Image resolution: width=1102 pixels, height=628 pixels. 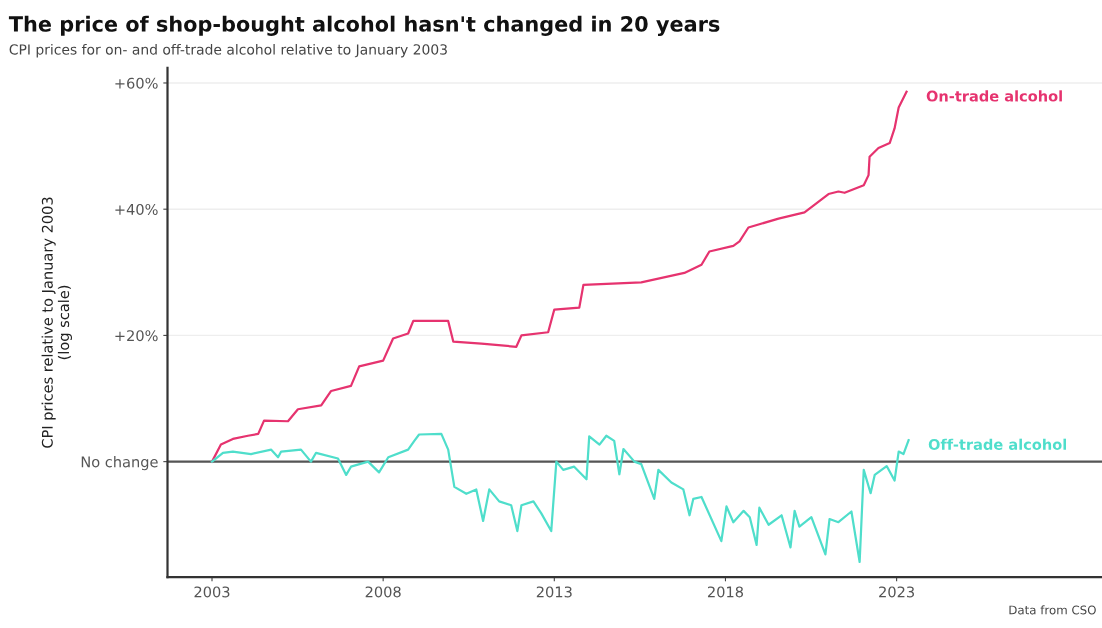 What do you see at coordinates (364, 26) in the screenshot?
I see `chart-title: The price of shop-bought alcohol hasn't changed in 20 years` at bounding box center [364, 26].